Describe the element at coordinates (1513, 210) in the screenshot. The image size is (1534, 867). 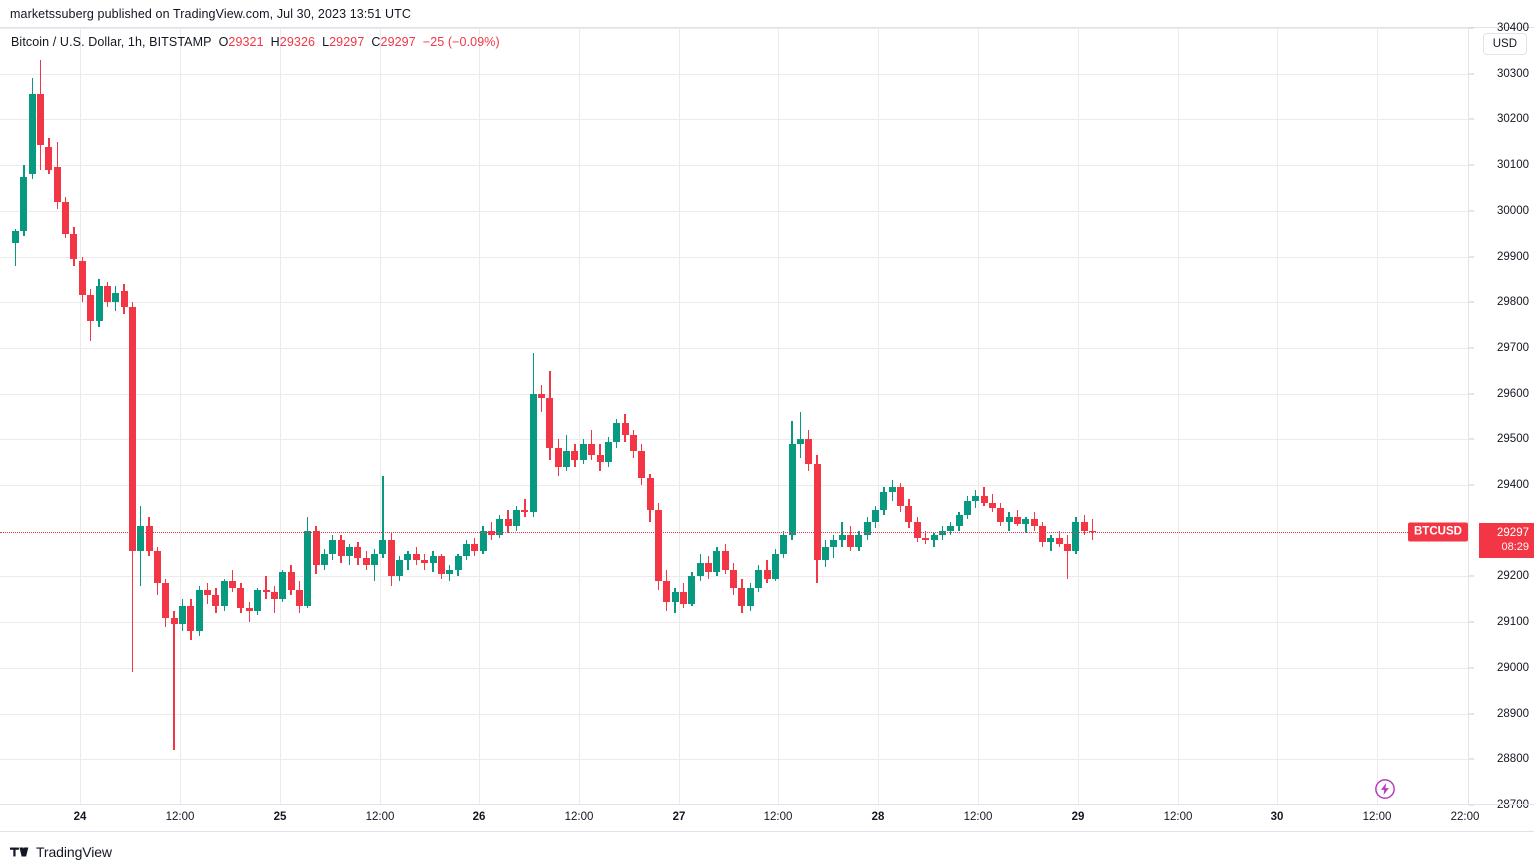
I see `price-axis-tick: 30000` at that location.